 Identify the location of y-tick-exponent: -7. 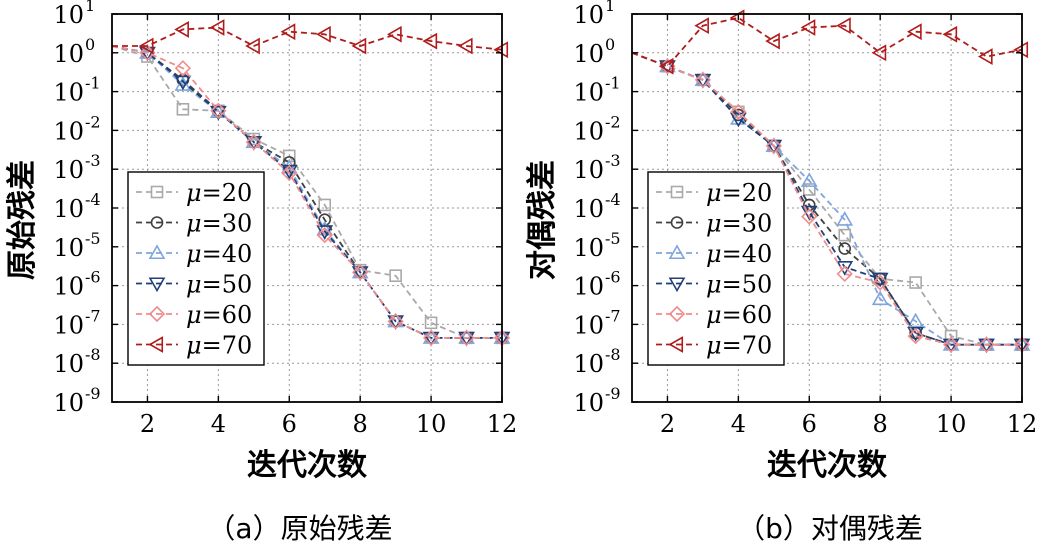
(93, 315).